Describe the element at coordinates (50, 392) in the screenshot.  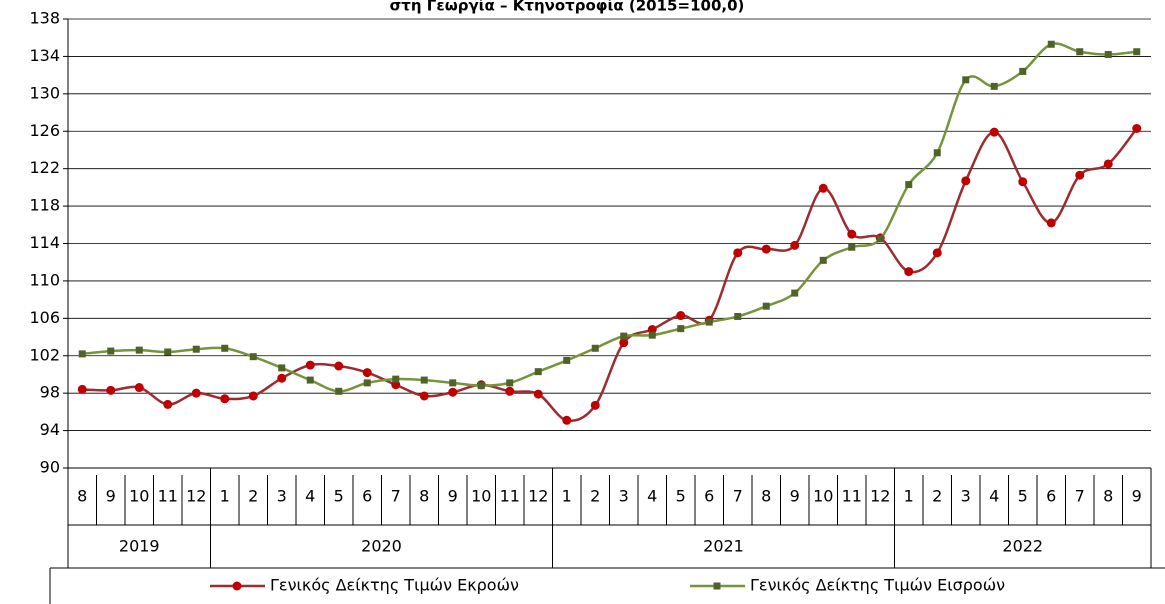
I see `y-tick-label: 98` at that location.